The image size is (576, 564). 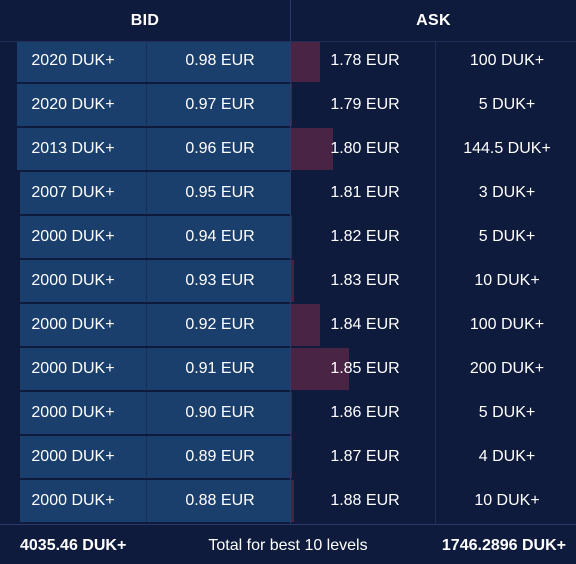 What do you see at coordinates (507, 456) in the screenshot?
I see `ask-quantity: 4 DUK+` at bounding box center [507, 456].